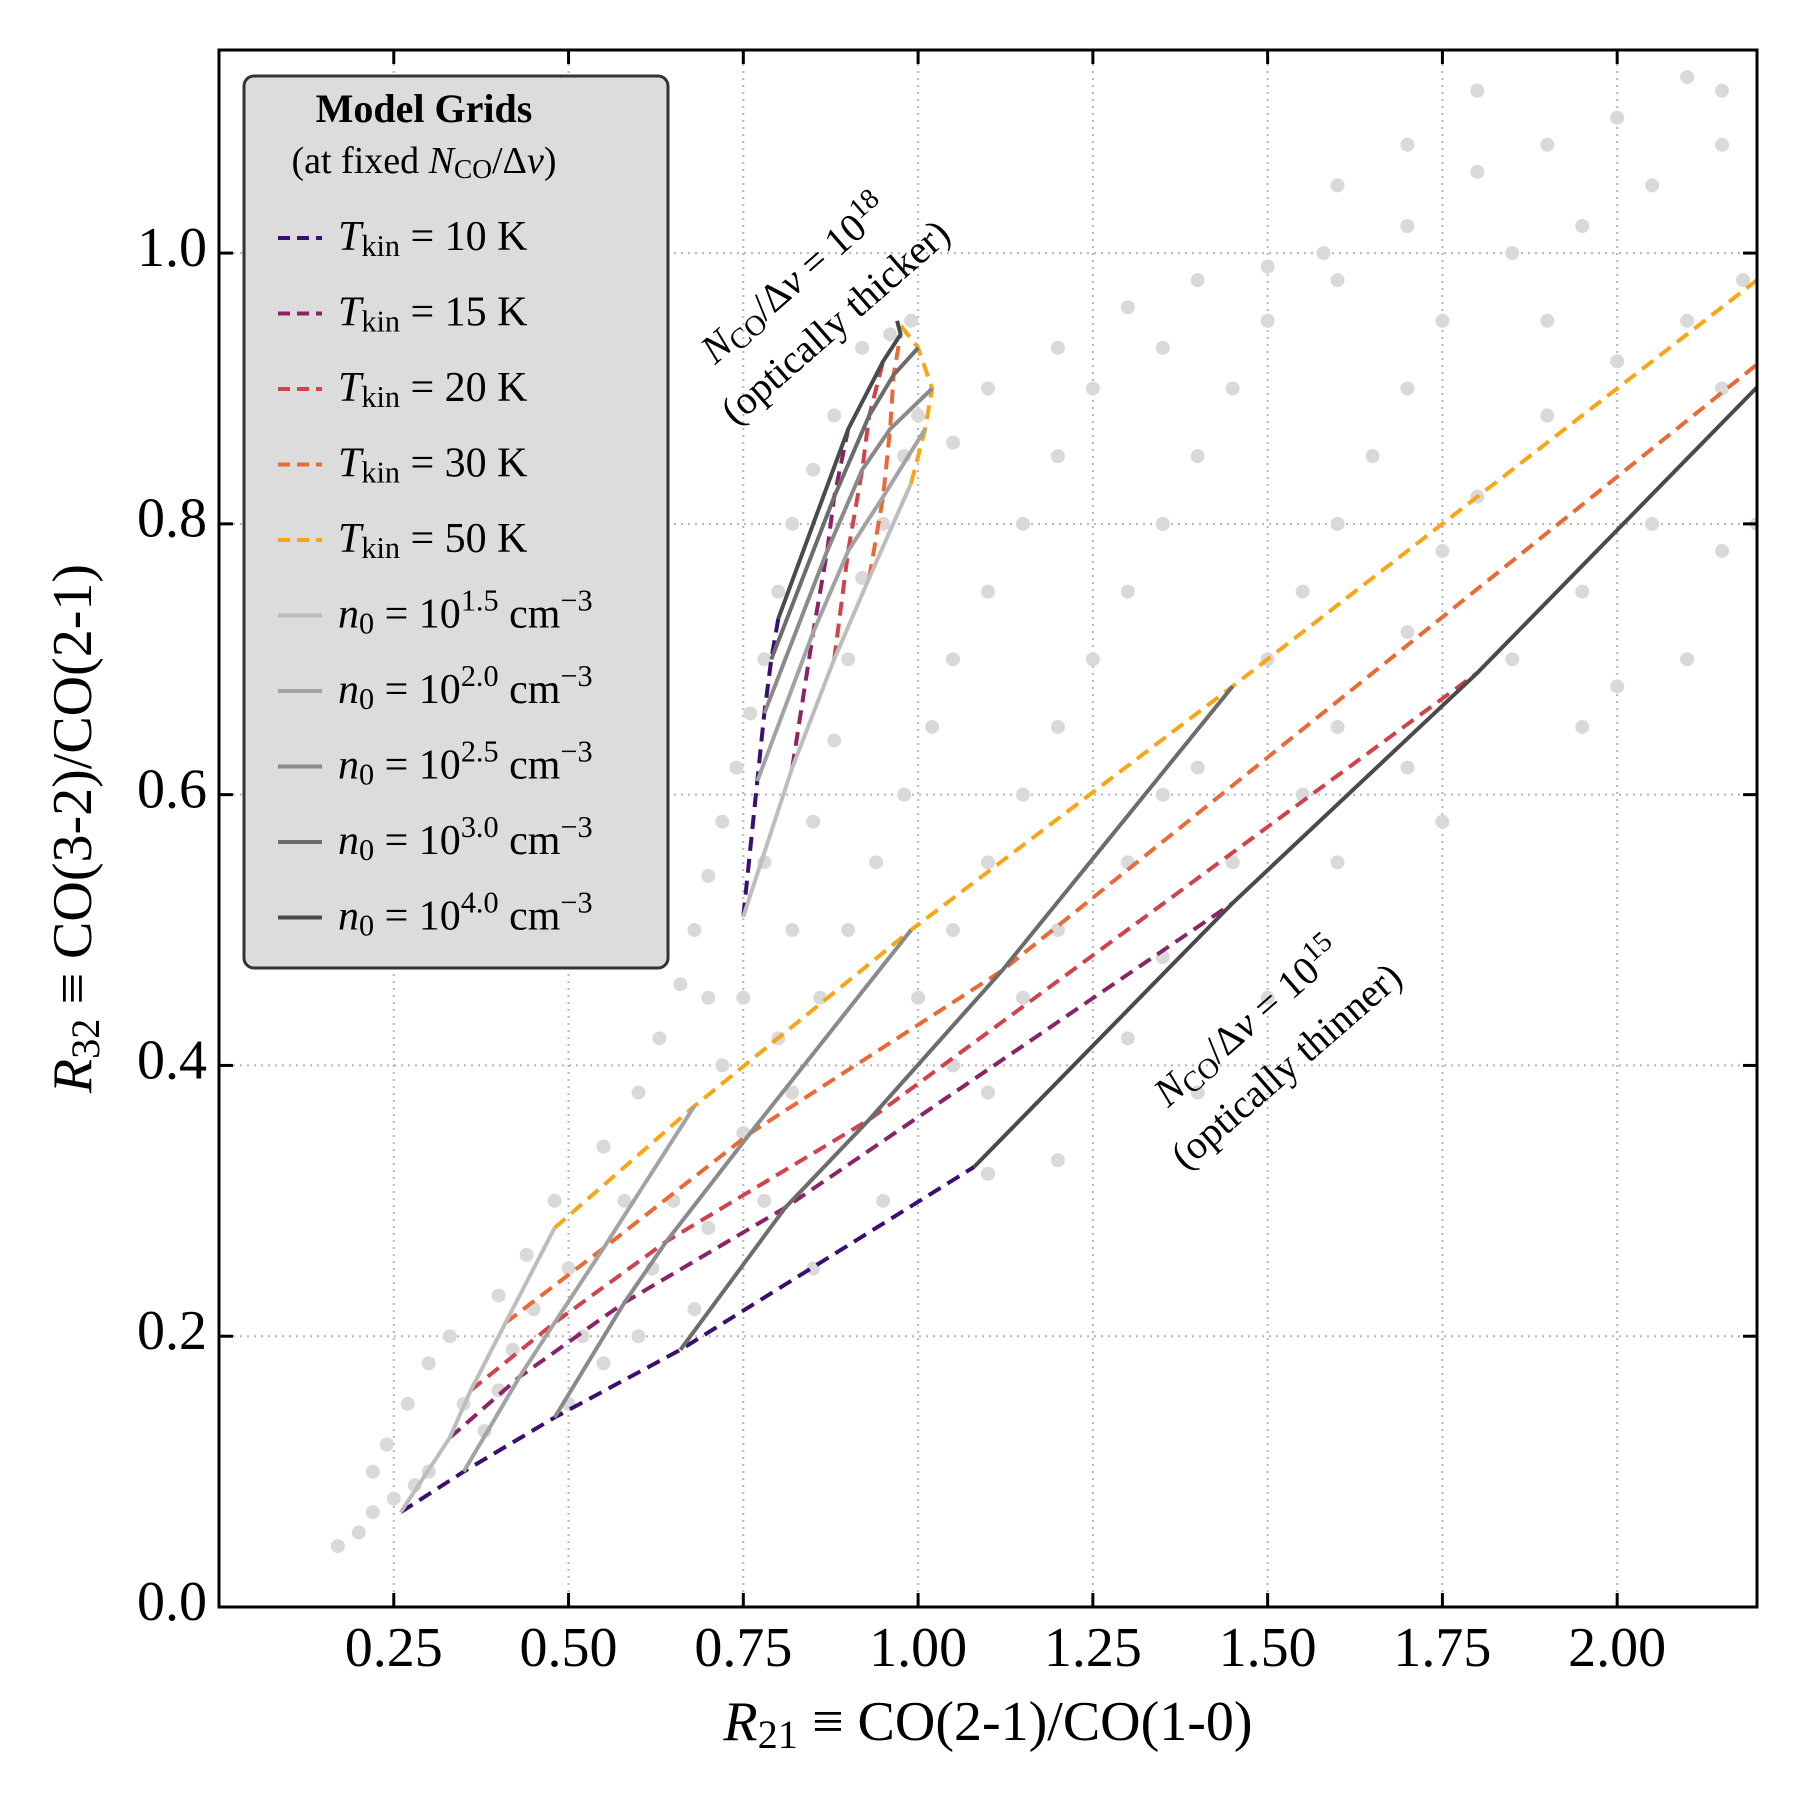 The width and height of the screenshot is (1800, 1800). What do you see at coordinates (172, 1602) in the screenshot?
I see `y-tick-label: 0.0` at bounding box center [172, 1602].